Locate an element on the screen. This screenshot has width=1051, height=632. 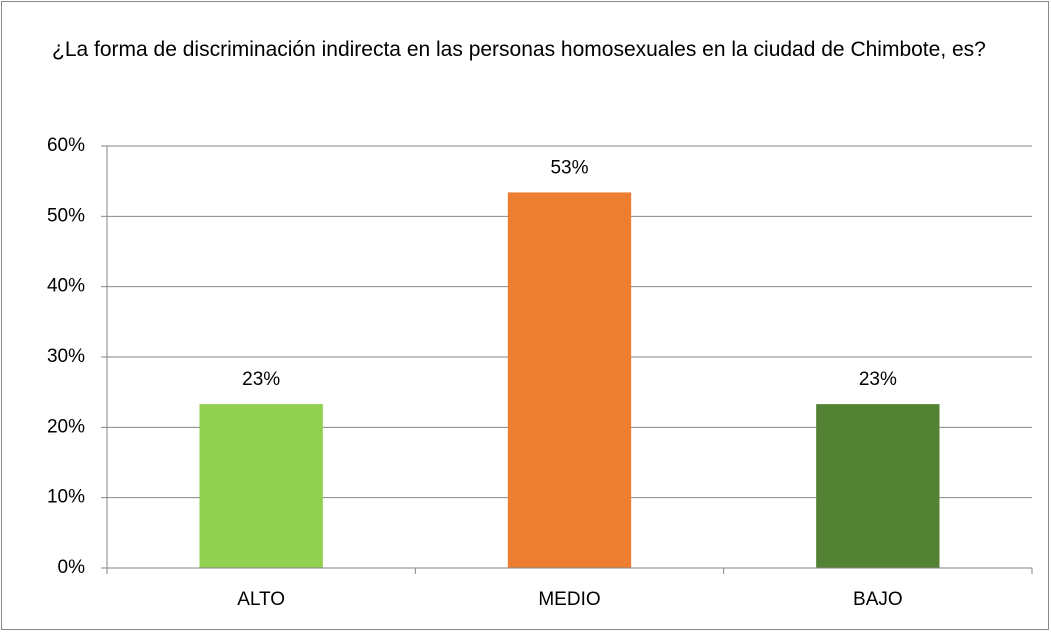
y-tick-label: 20% is located at coordinates (66, 426).